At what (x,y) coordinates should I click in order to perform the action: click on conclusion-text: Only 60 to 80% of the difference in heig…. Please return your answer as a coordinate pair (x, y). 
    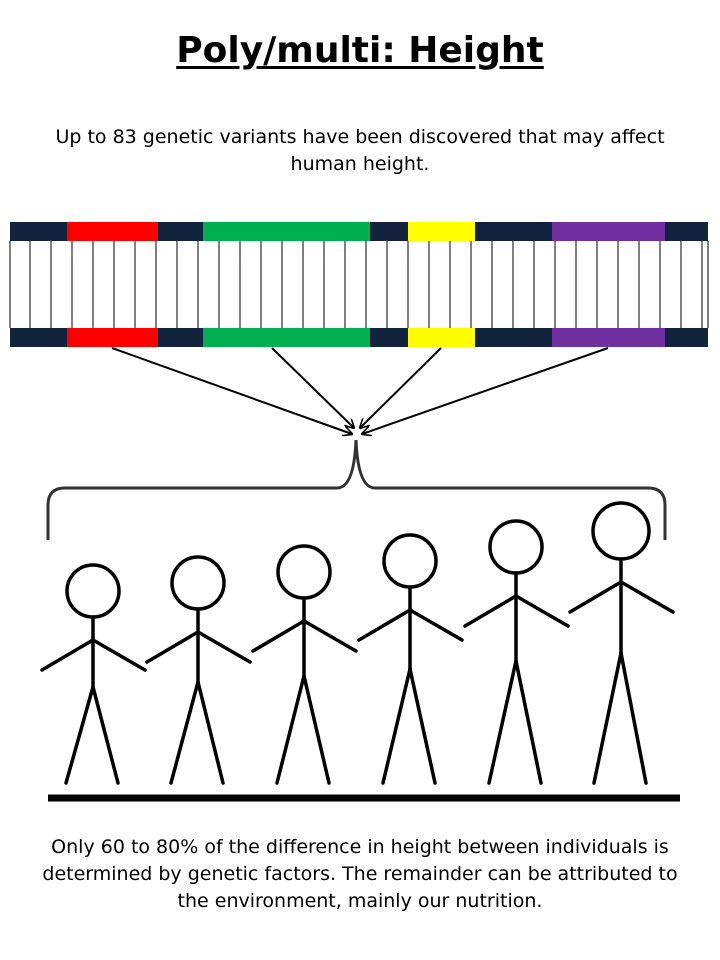
    Looking at the image, I should click on (360, 874).